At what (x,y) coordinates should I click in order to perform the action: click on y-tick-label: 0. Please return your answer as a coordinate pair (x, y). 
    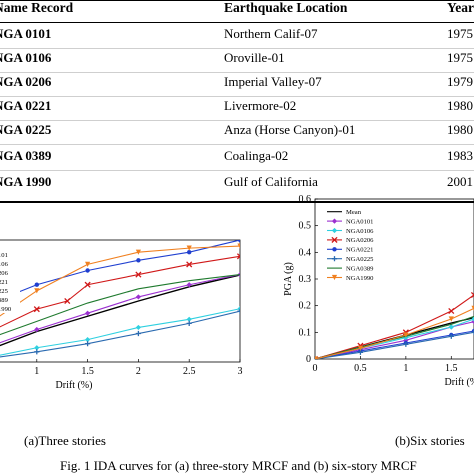
    Looking at the image, I should click on (308, 359).